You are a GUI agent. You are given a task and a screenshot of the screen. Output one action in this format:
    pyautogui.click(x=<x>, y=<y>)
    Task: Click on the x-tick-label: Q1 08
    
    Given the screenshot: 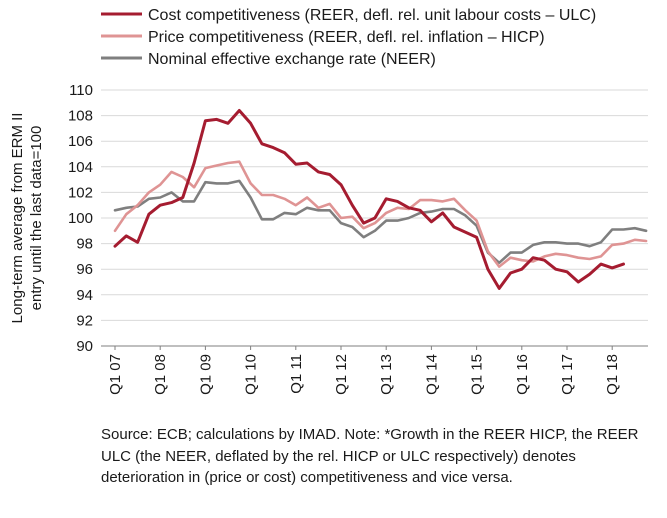 What is the action you would take?
    pyautogui.click(x=160, y=374)
    